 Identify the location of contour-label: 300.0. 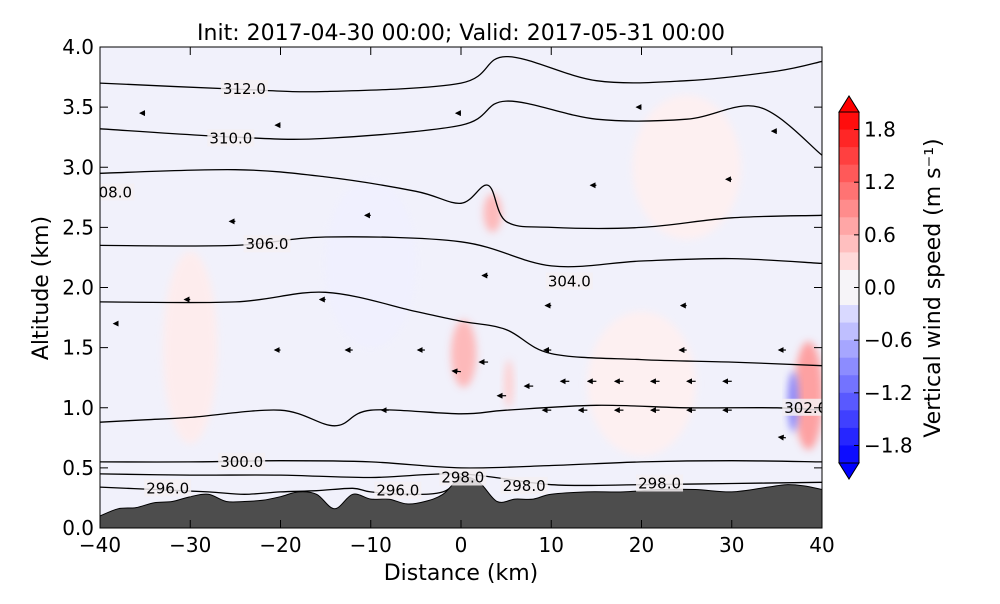
(241, 462).